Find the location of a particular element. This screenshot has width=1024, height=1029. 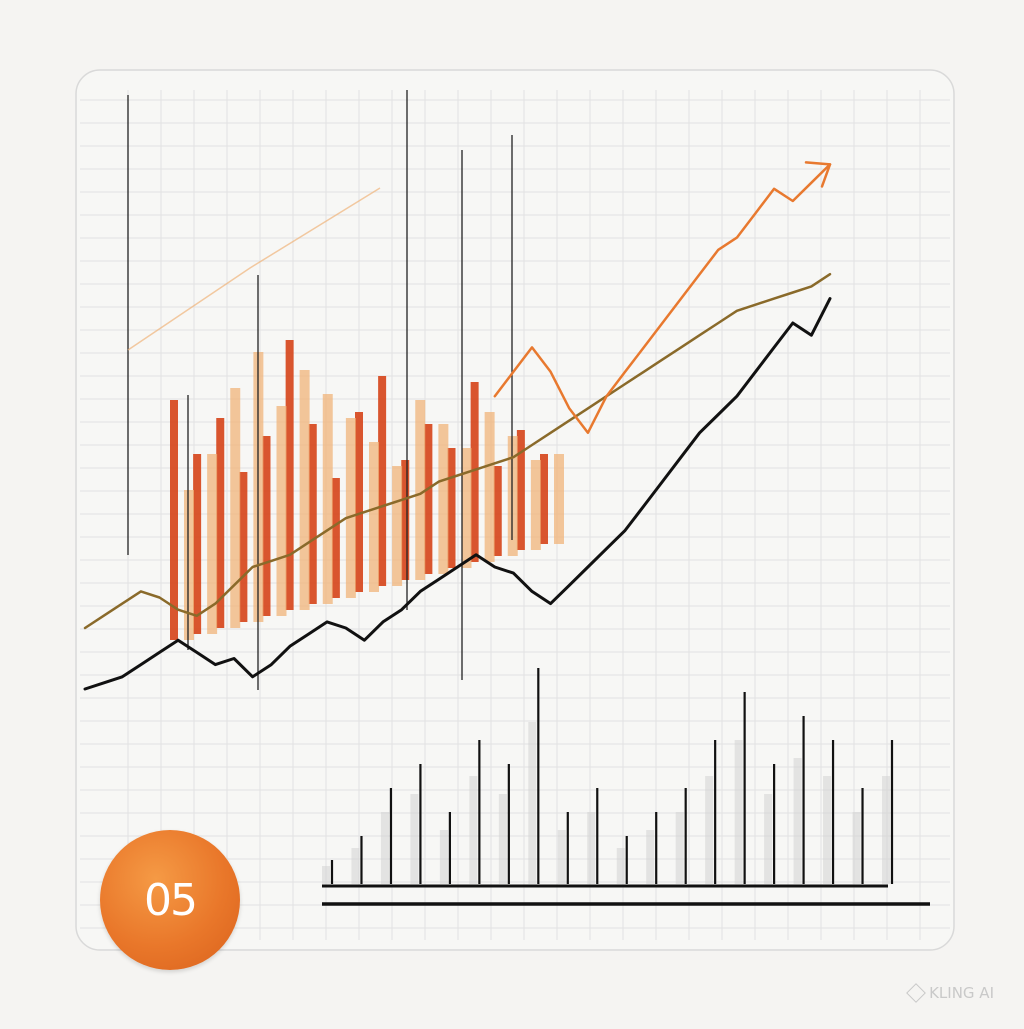

watermark-text: KLING AI is located at coordinates (961, 993).